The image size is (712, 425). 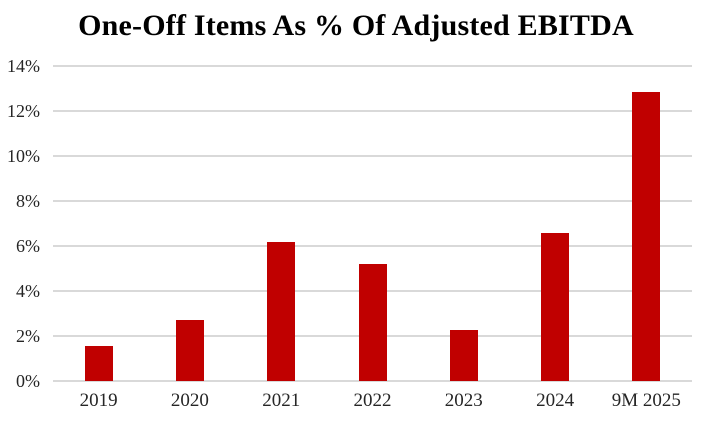 What do you see at coordinates (28, 336) in the screenshot?
I see `y-axis-tick-label: 2%` at bounding box center [28, 336].